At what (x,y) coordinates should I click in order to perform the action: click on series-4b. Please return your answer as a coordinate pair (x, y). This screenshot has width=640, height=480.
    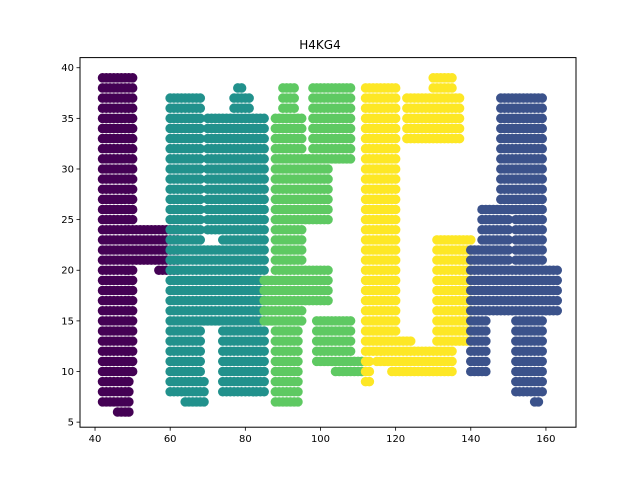
    Looking at the image, I should click on (514, 250).